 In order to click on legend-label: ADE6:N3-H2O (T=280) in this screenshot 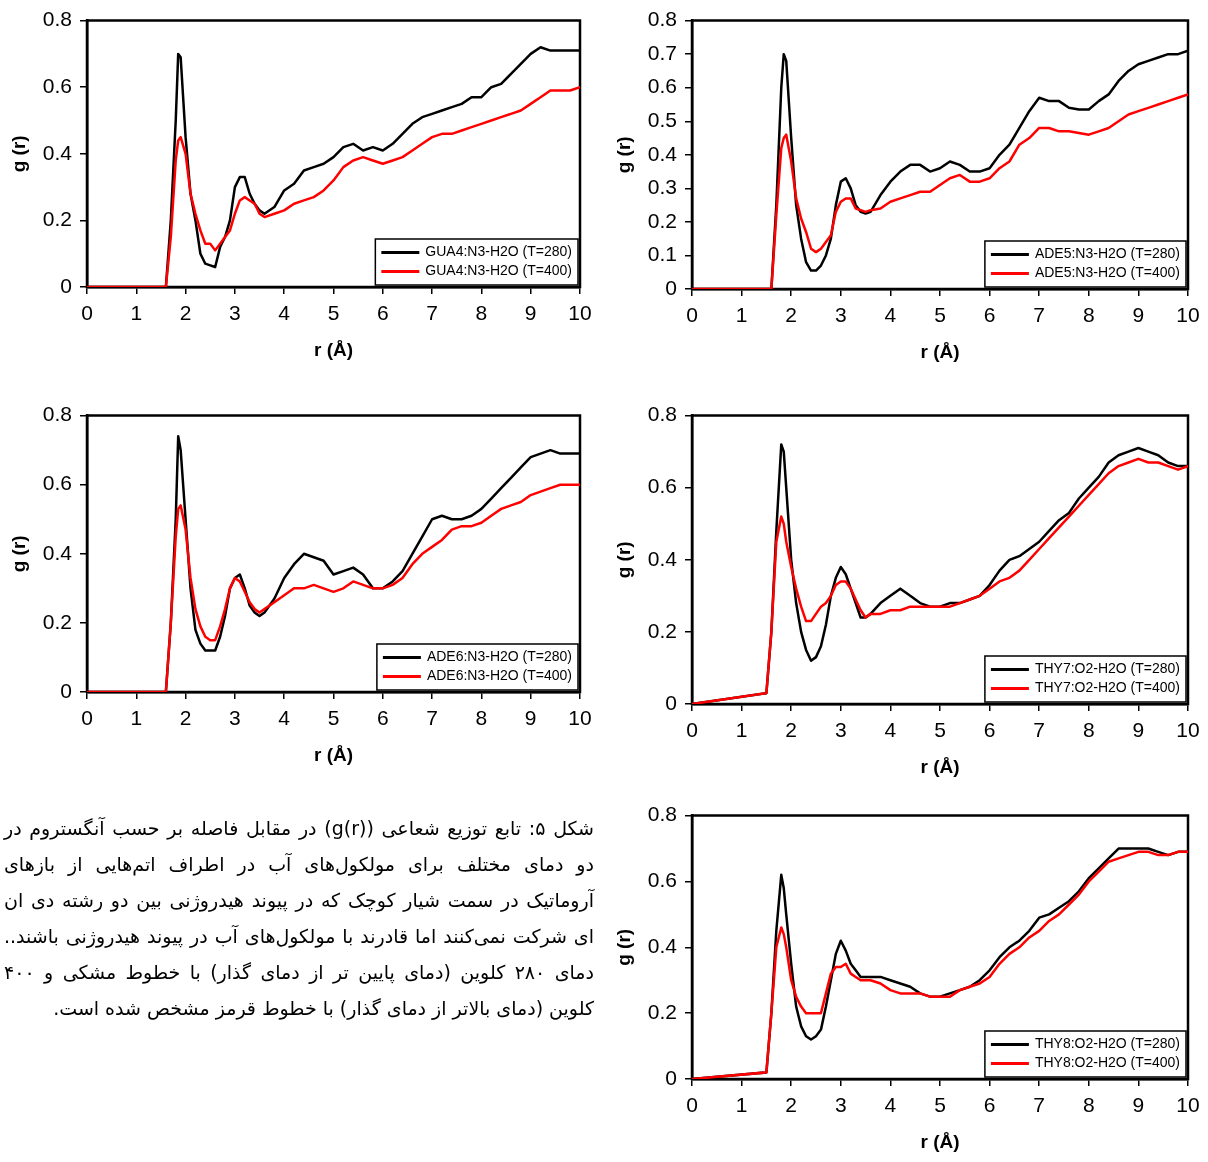, I will do `click(499, 656)`.